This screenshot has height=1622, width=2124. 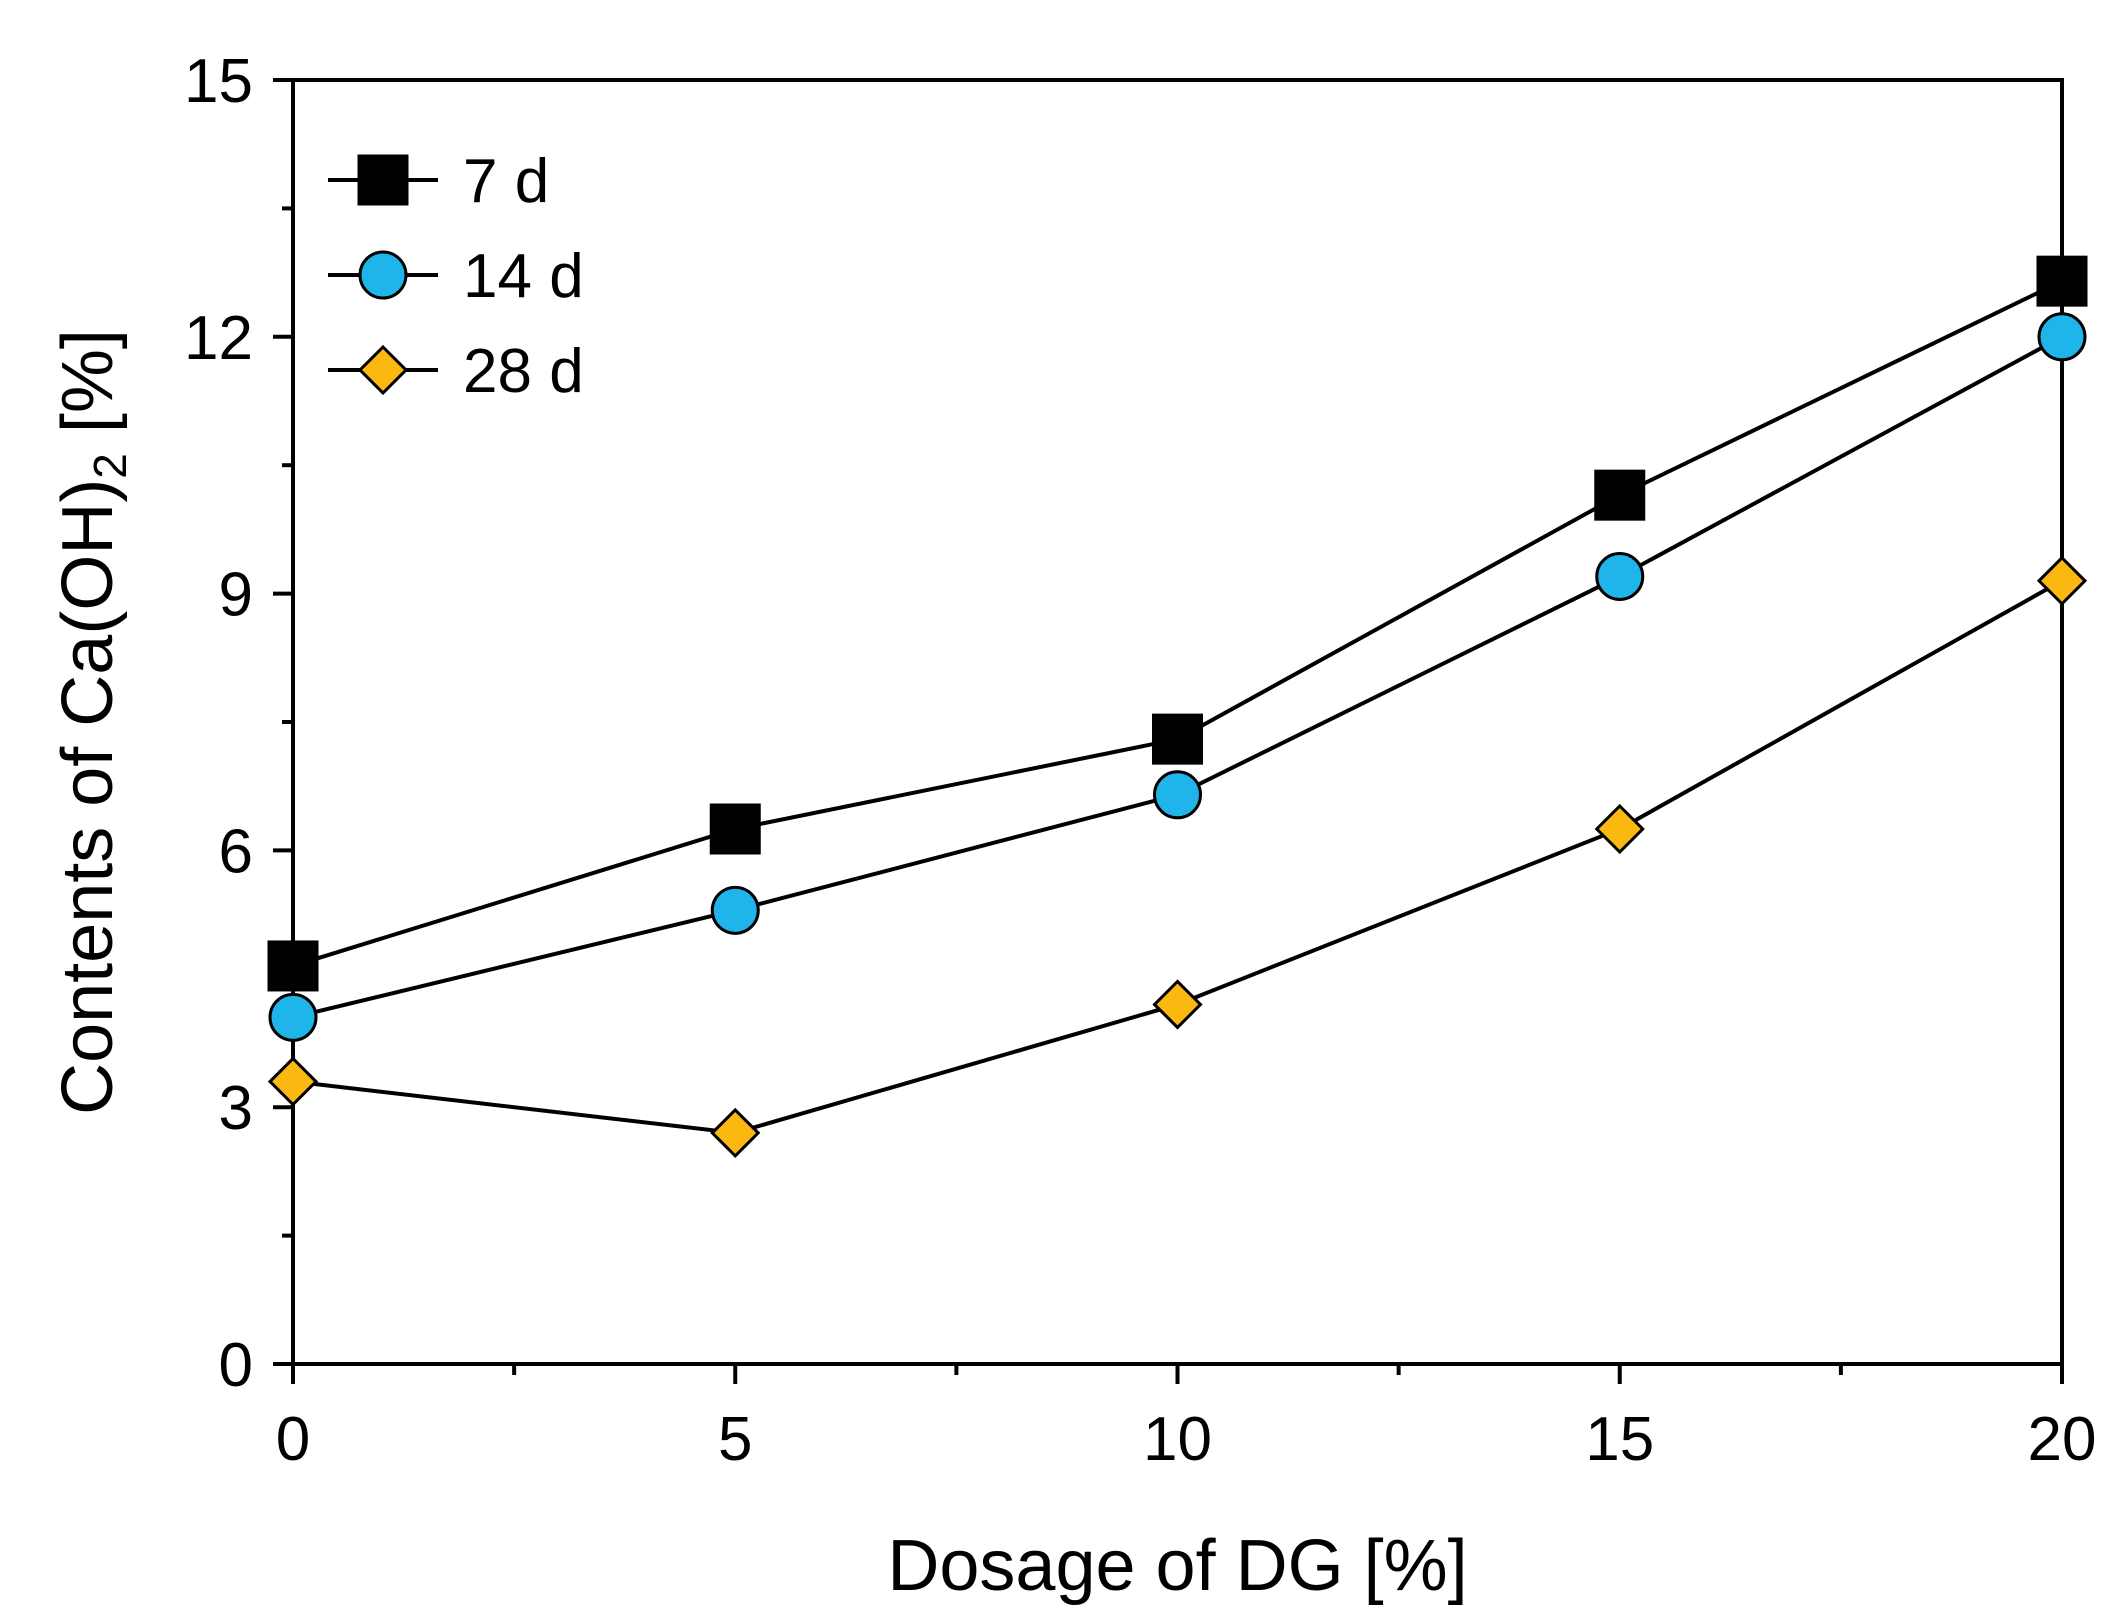 What do you see at coordinates (735, 1439) in the screenshot?
I see `x-tick-label: 5` at bounding box center [735, 1439].